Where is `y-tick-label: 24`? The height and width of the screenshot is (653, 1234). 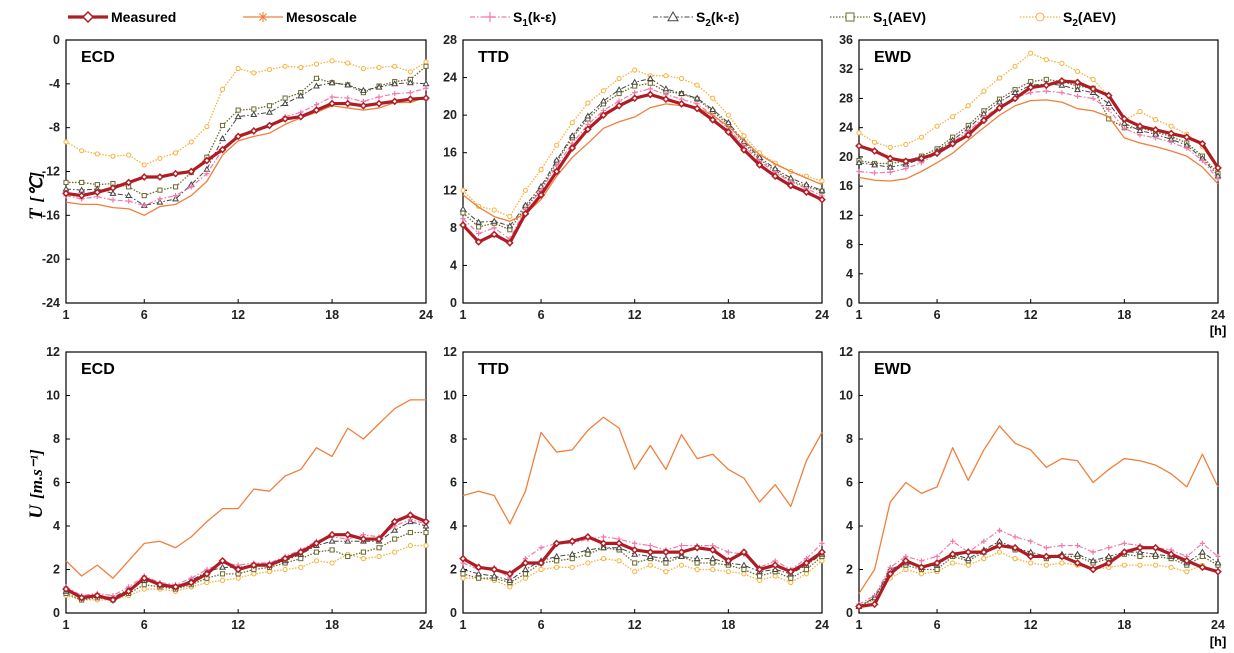 y-tick-label: 24 is located at coordinates (450, 78).